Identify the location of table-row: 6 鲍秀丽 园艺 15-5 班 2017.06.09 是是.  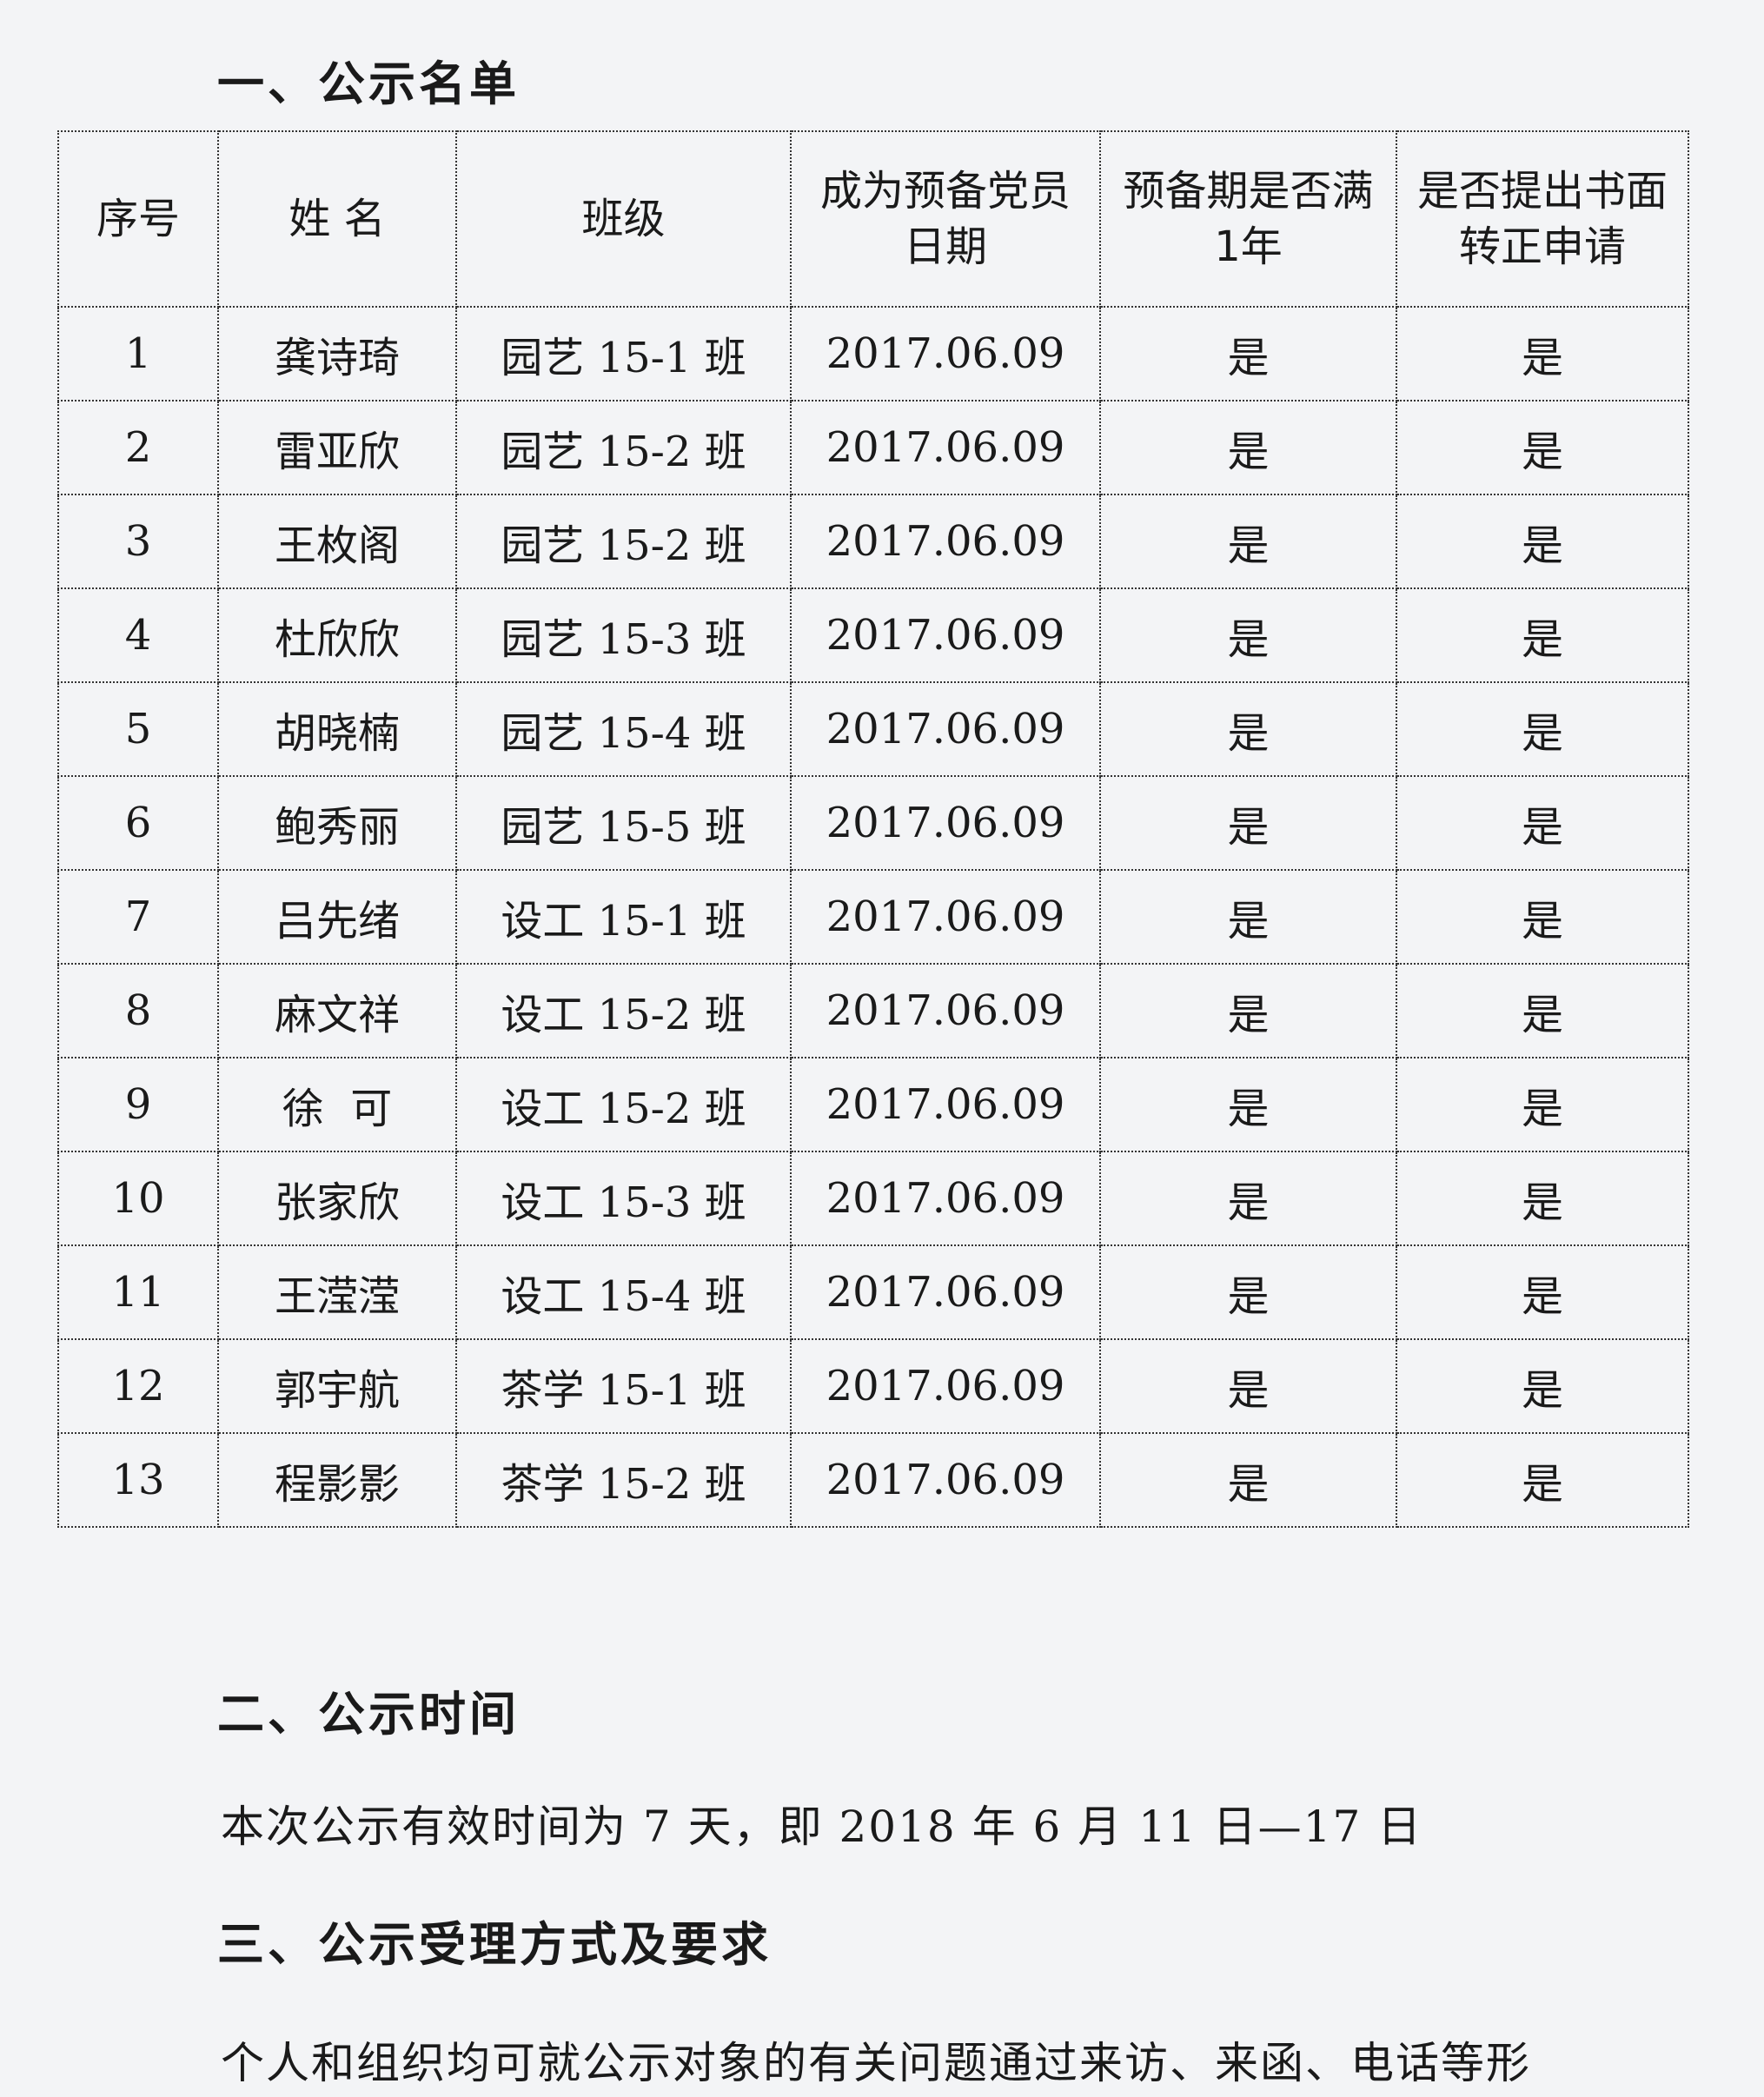
(873, 823).